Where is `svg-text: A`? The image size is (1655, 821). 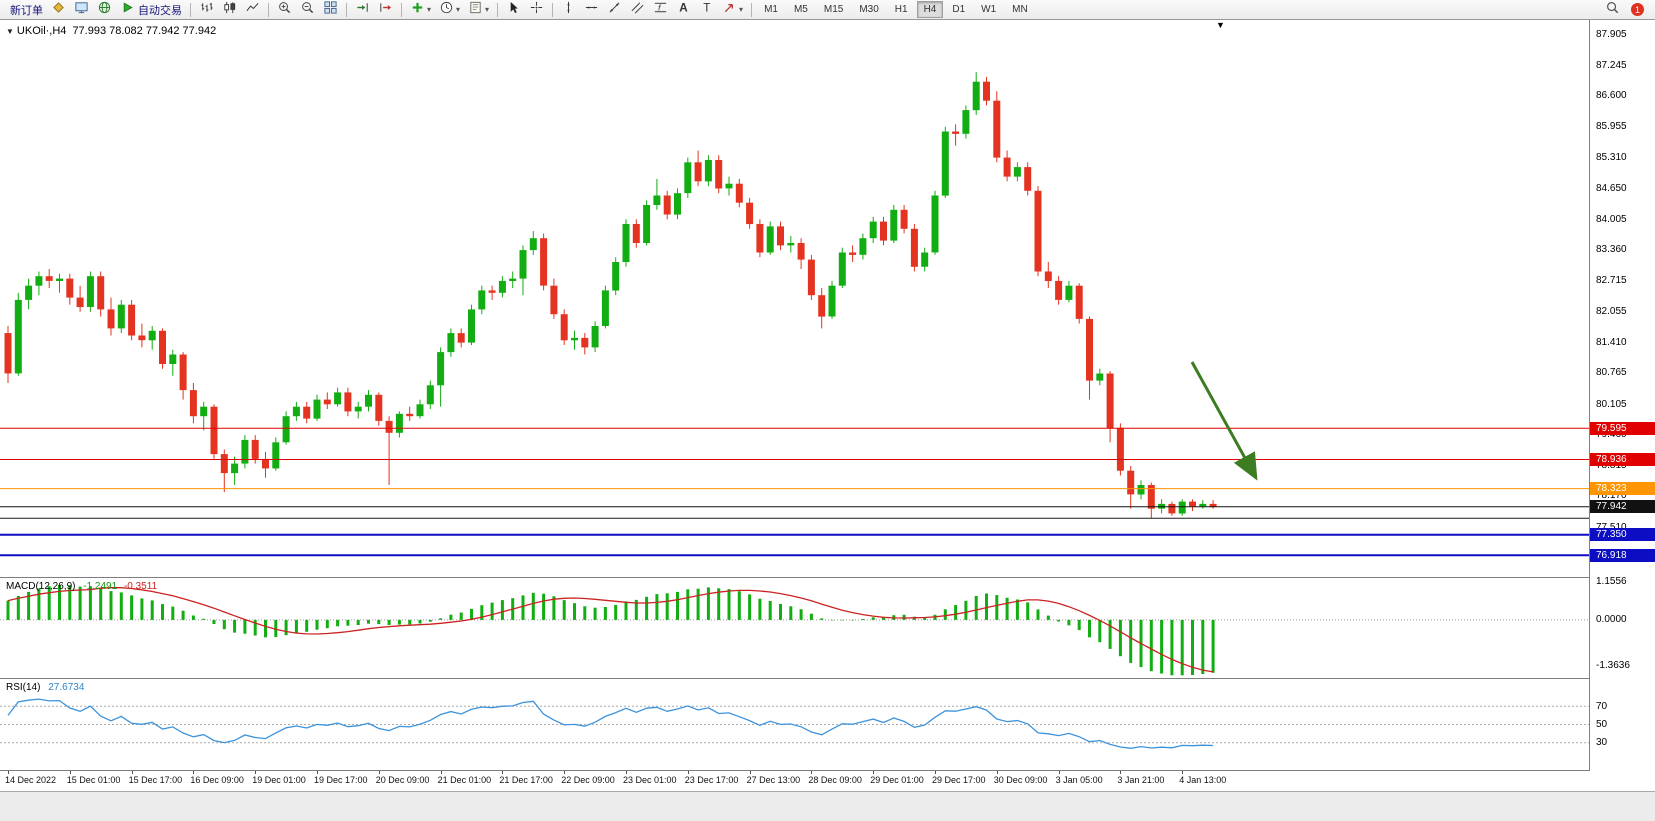
svg-text: A is located at coordinates (683, 7).